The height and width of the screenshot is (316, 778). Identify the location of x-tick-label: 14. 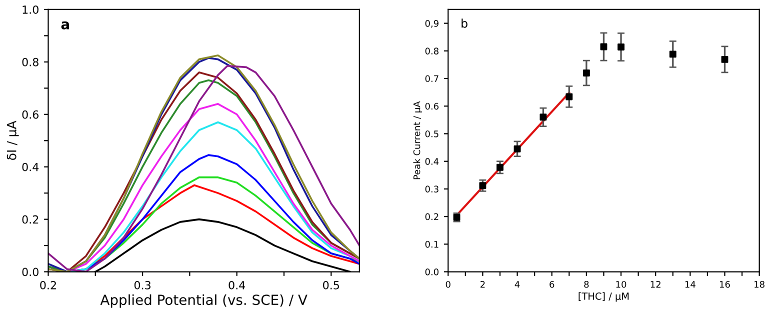
(690, 284).